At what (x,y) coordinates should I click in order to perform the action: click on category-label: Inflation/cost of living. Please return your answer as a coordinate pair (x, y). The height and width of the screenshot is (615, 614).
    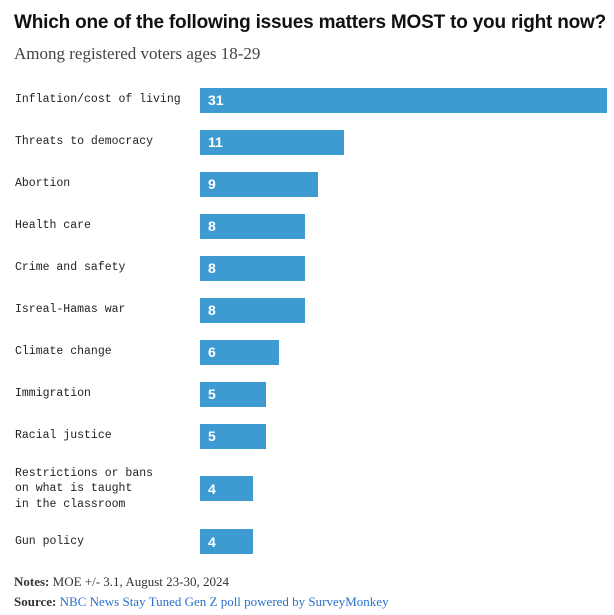
    Looking at the image, I should click on (98, 100).